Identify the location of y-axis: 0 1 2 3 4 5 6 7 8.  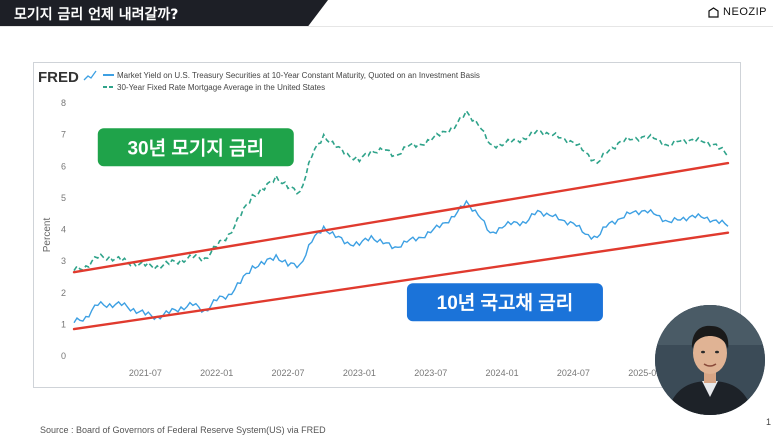
(63, 229).